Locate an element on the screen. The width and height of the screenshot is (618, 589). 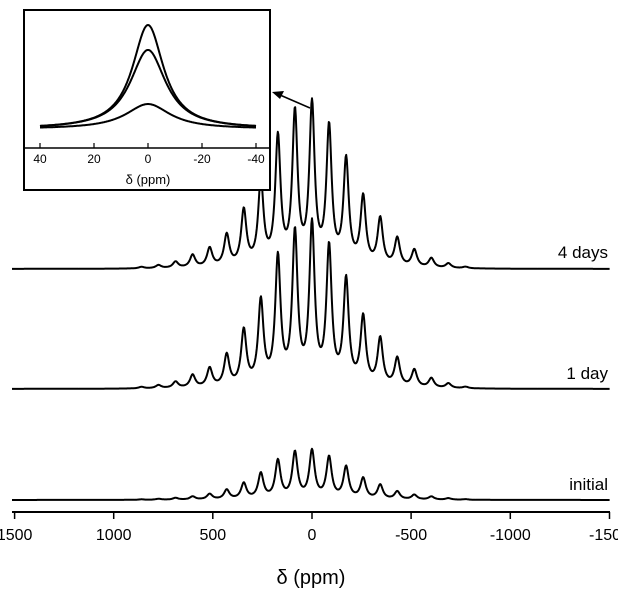
x-tick-label: 1000 is located at coordinates (114, 535).